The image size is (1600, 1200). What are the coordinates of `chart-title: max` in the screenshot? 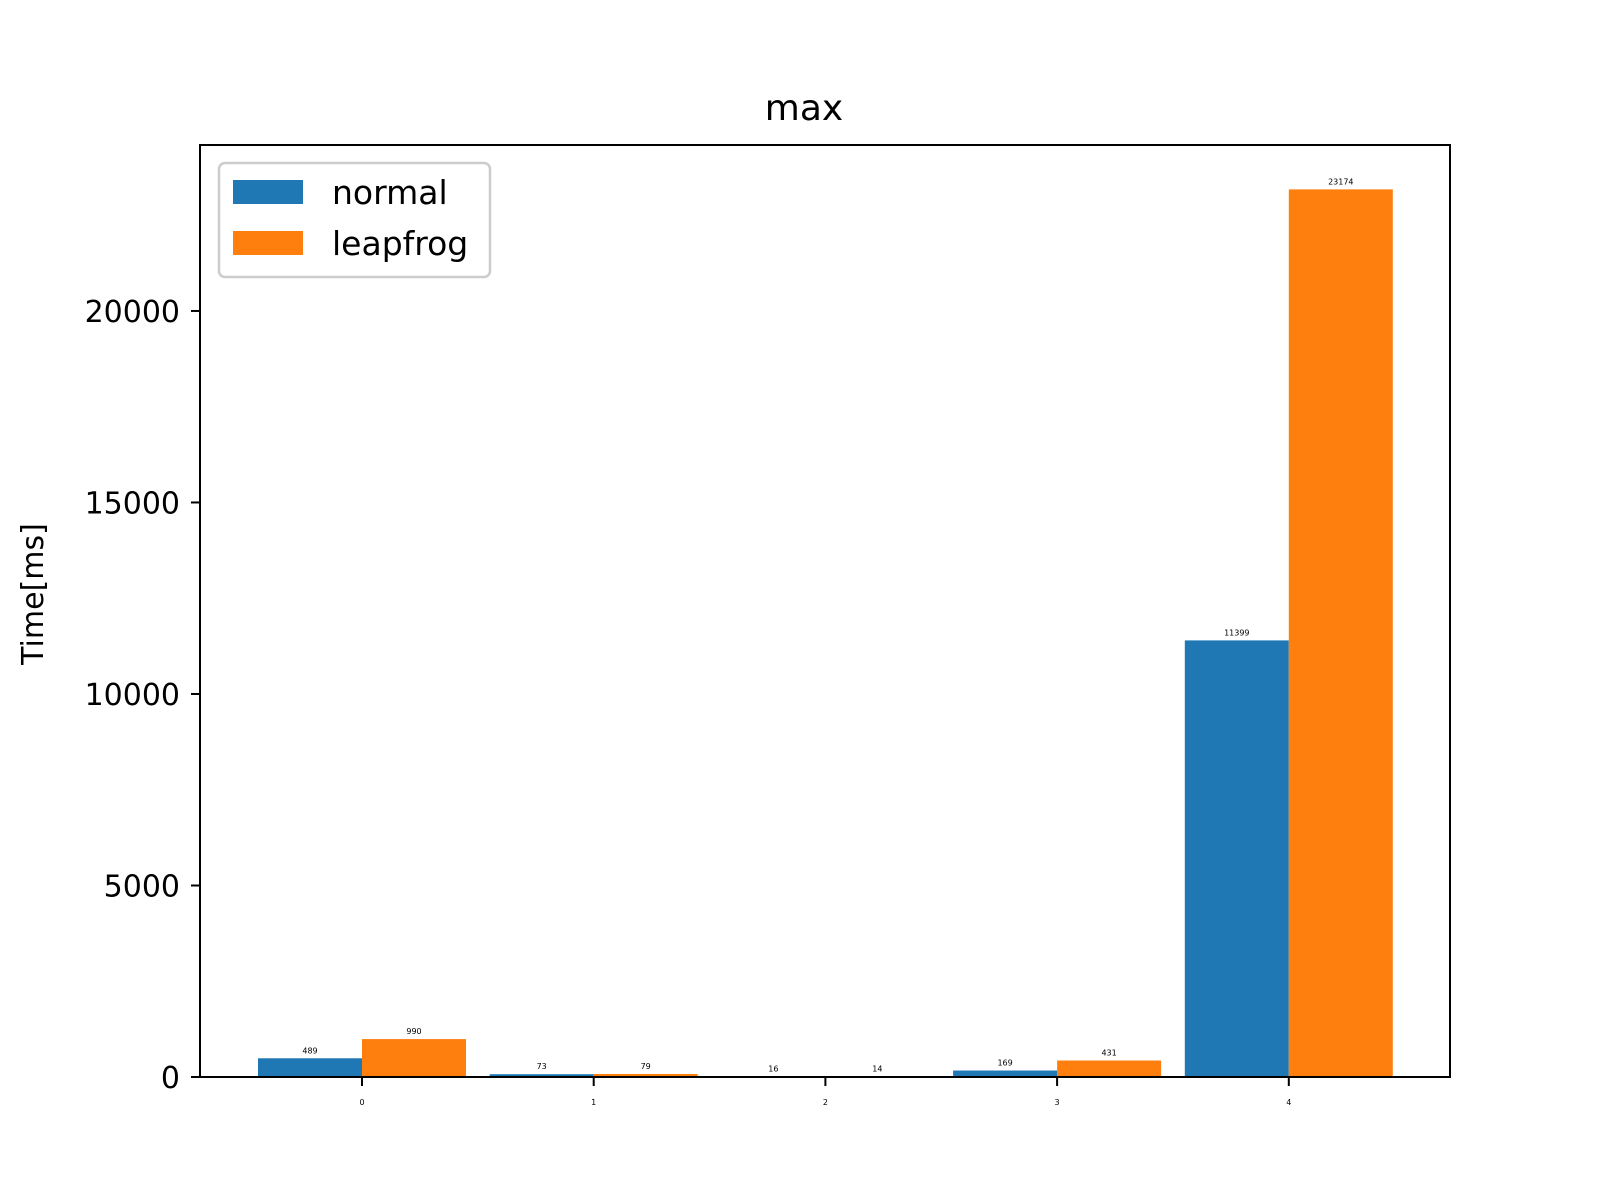 It's located at (804, 108).